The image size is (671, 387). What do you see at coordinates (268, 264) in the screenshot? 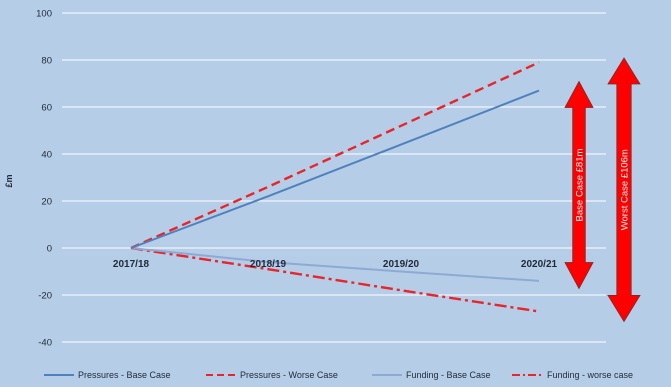
I see `x-category-label: 2018/19` at bounding box center [268, 264].